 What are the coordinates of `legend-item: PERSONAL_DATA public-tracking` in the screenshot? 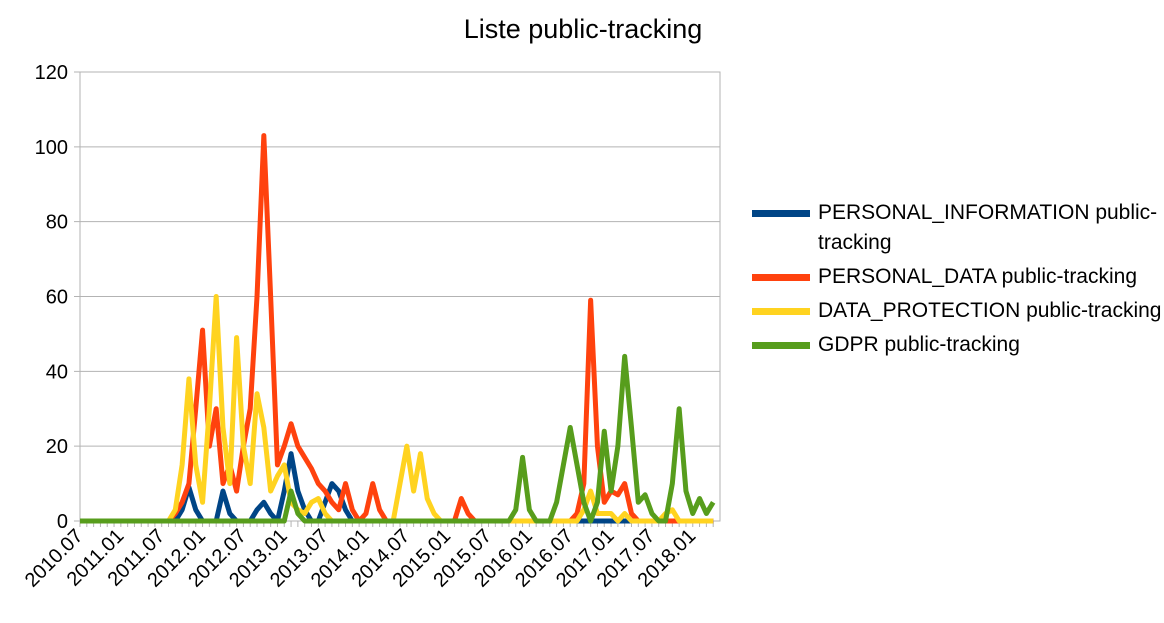 It's located at (957, 277).